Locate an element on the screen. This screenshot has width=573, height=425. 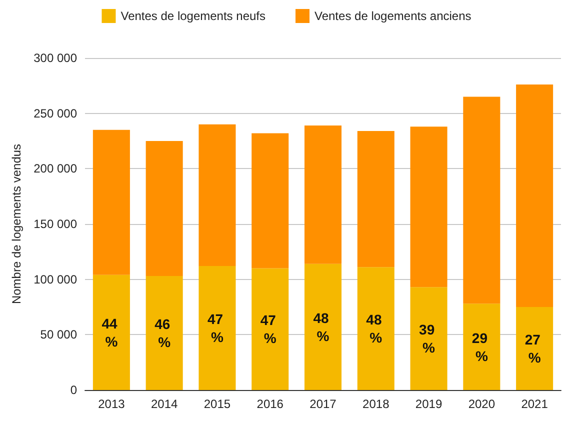
x-tick-label: 2014 is located at coordinates (164, 404).